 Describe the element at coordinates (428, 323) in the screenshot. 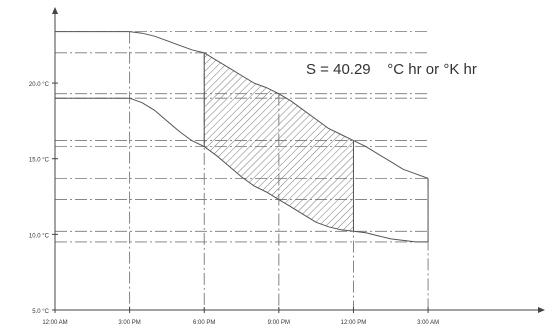

I see `x-tick-label: 3:00 AM` at that location.